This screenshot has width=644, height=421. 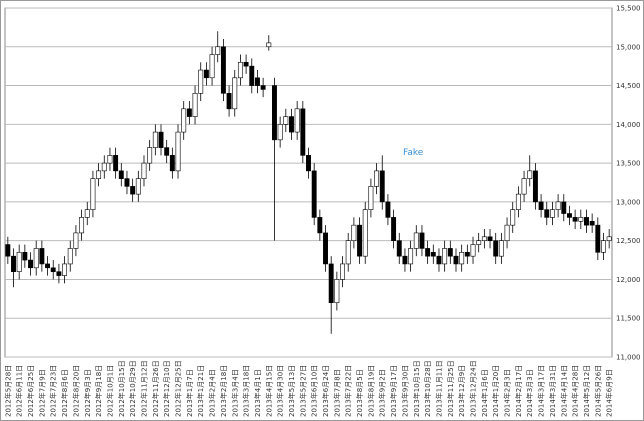 I want to click on x-tick-label: 2012年8月20日, so click(x=75, y=391).